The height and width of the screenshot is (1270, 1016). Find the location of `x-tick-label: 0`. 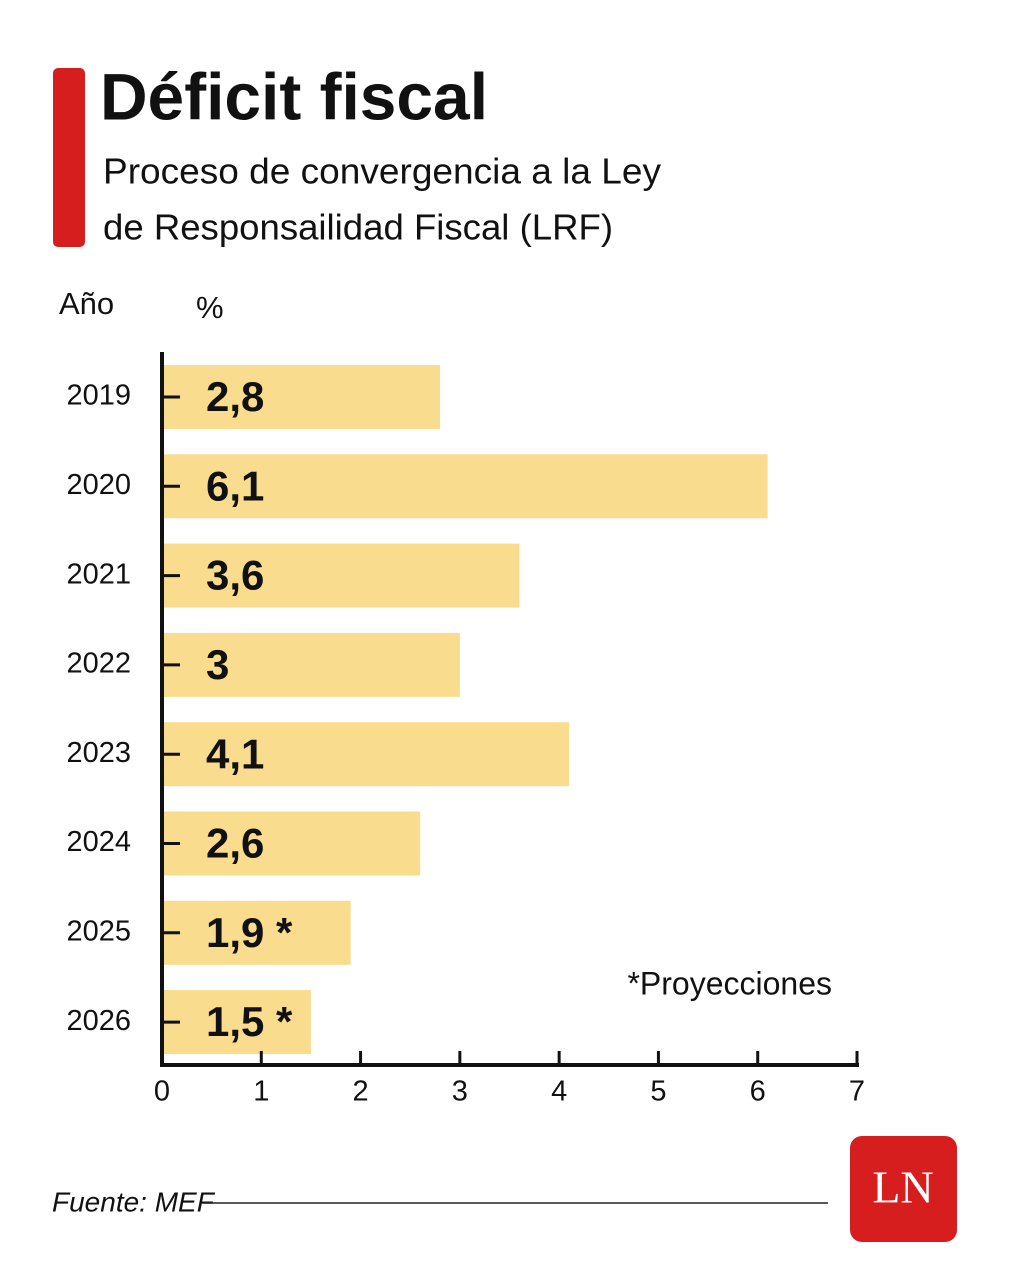

x-tick-label: 0 is located at coordinates (162, 1092).